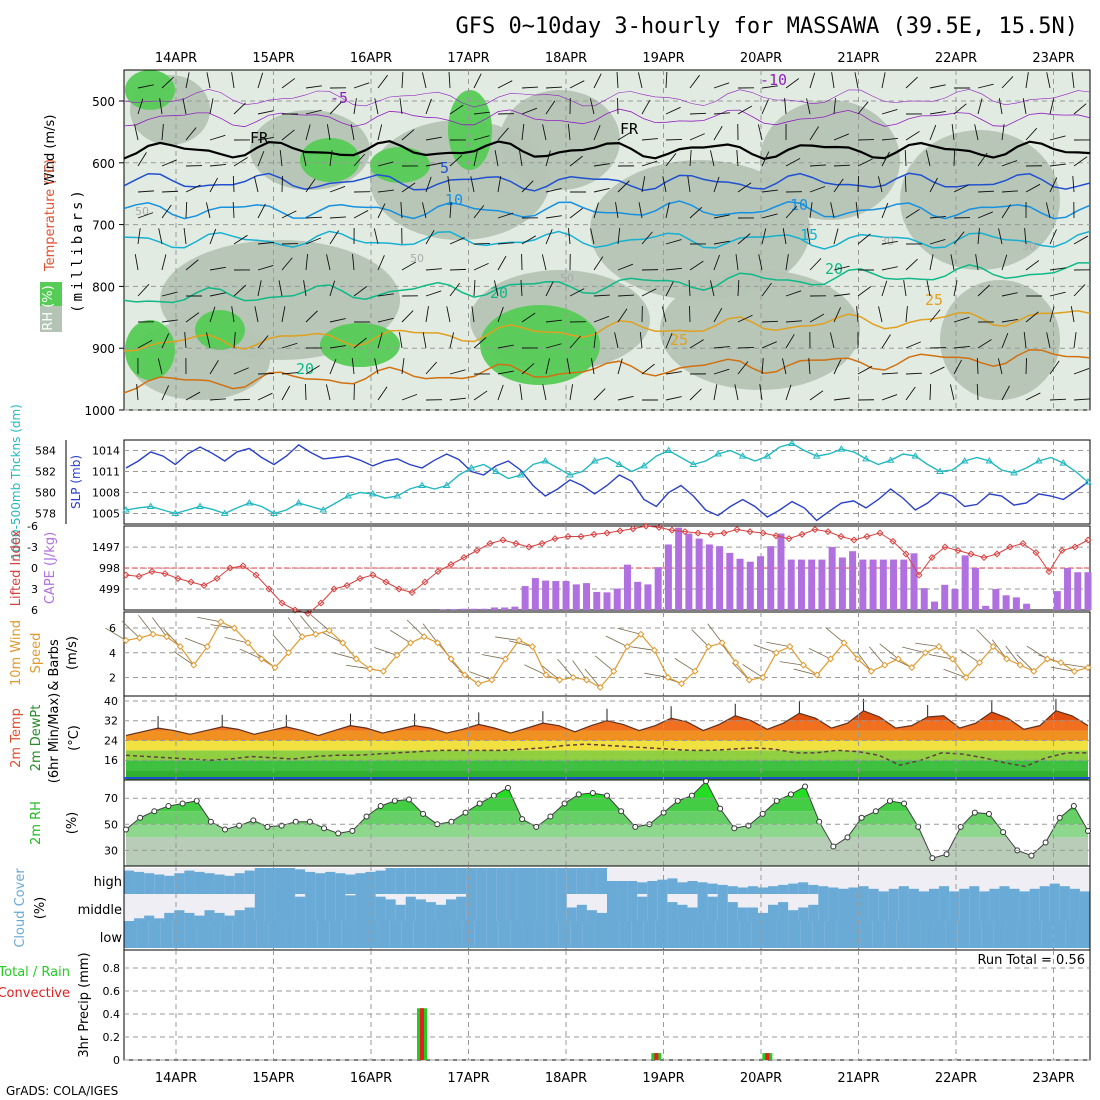 The width and height of the screenshot is (1100, 1100). Describe the element at coordinates (44, 655) in the screenshot. I see `wind-ylabel: 10m Wind Speed & Barbs (m/s)` at that location.